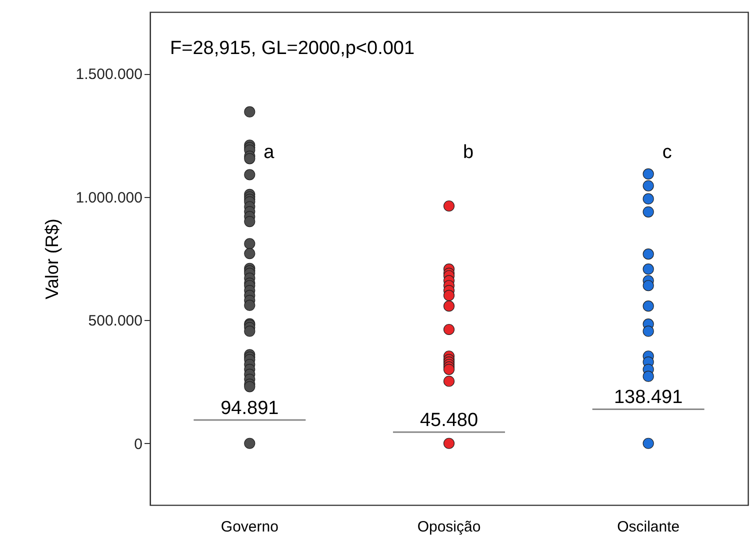 Image resolution: width=751 pixels, height=546 pixels. I want to click on annotation: b, so click(468, 152).